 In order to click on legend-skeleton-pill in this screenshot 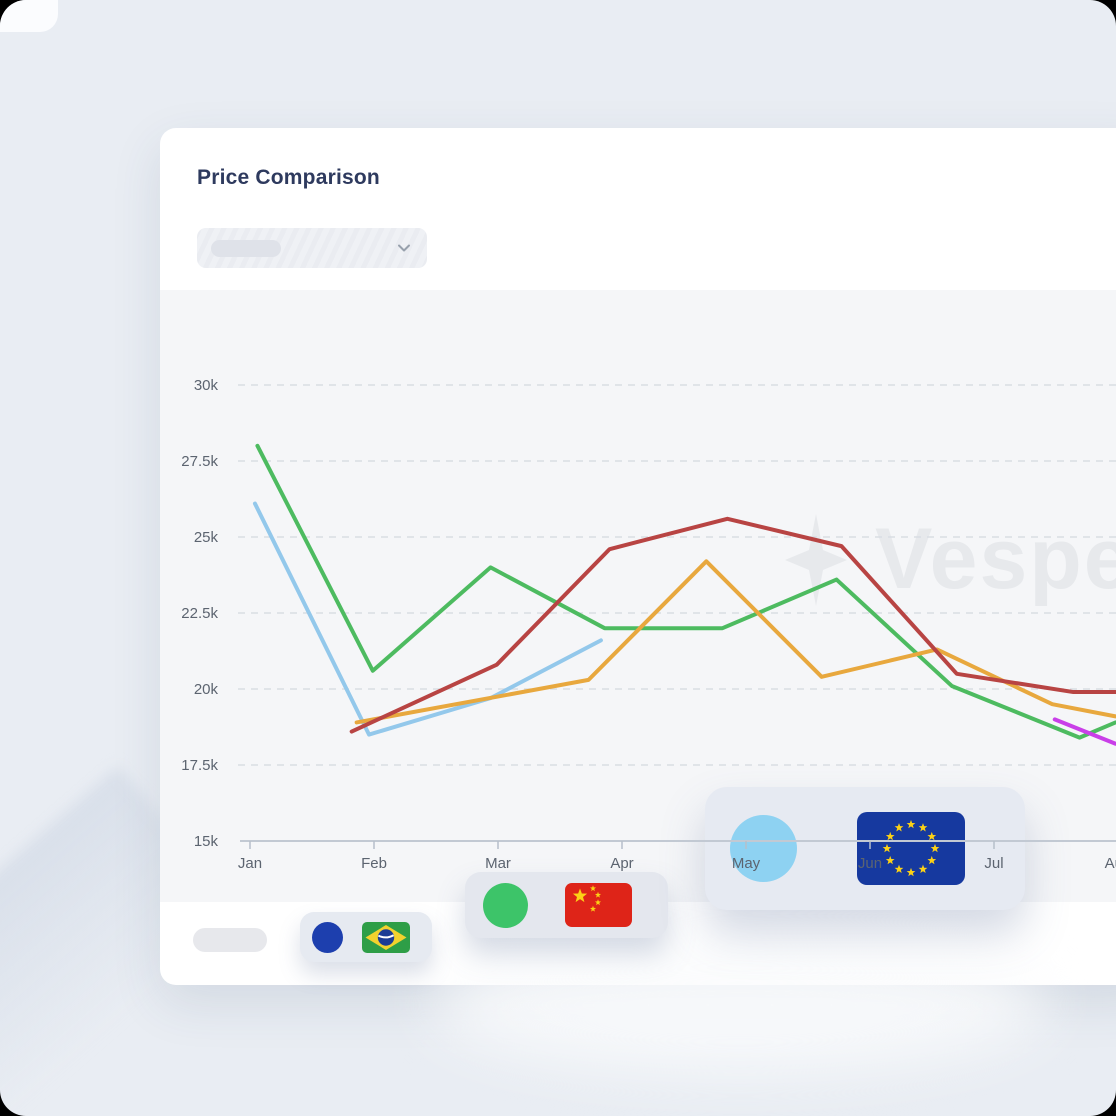, I will do `click(230, 940)`.